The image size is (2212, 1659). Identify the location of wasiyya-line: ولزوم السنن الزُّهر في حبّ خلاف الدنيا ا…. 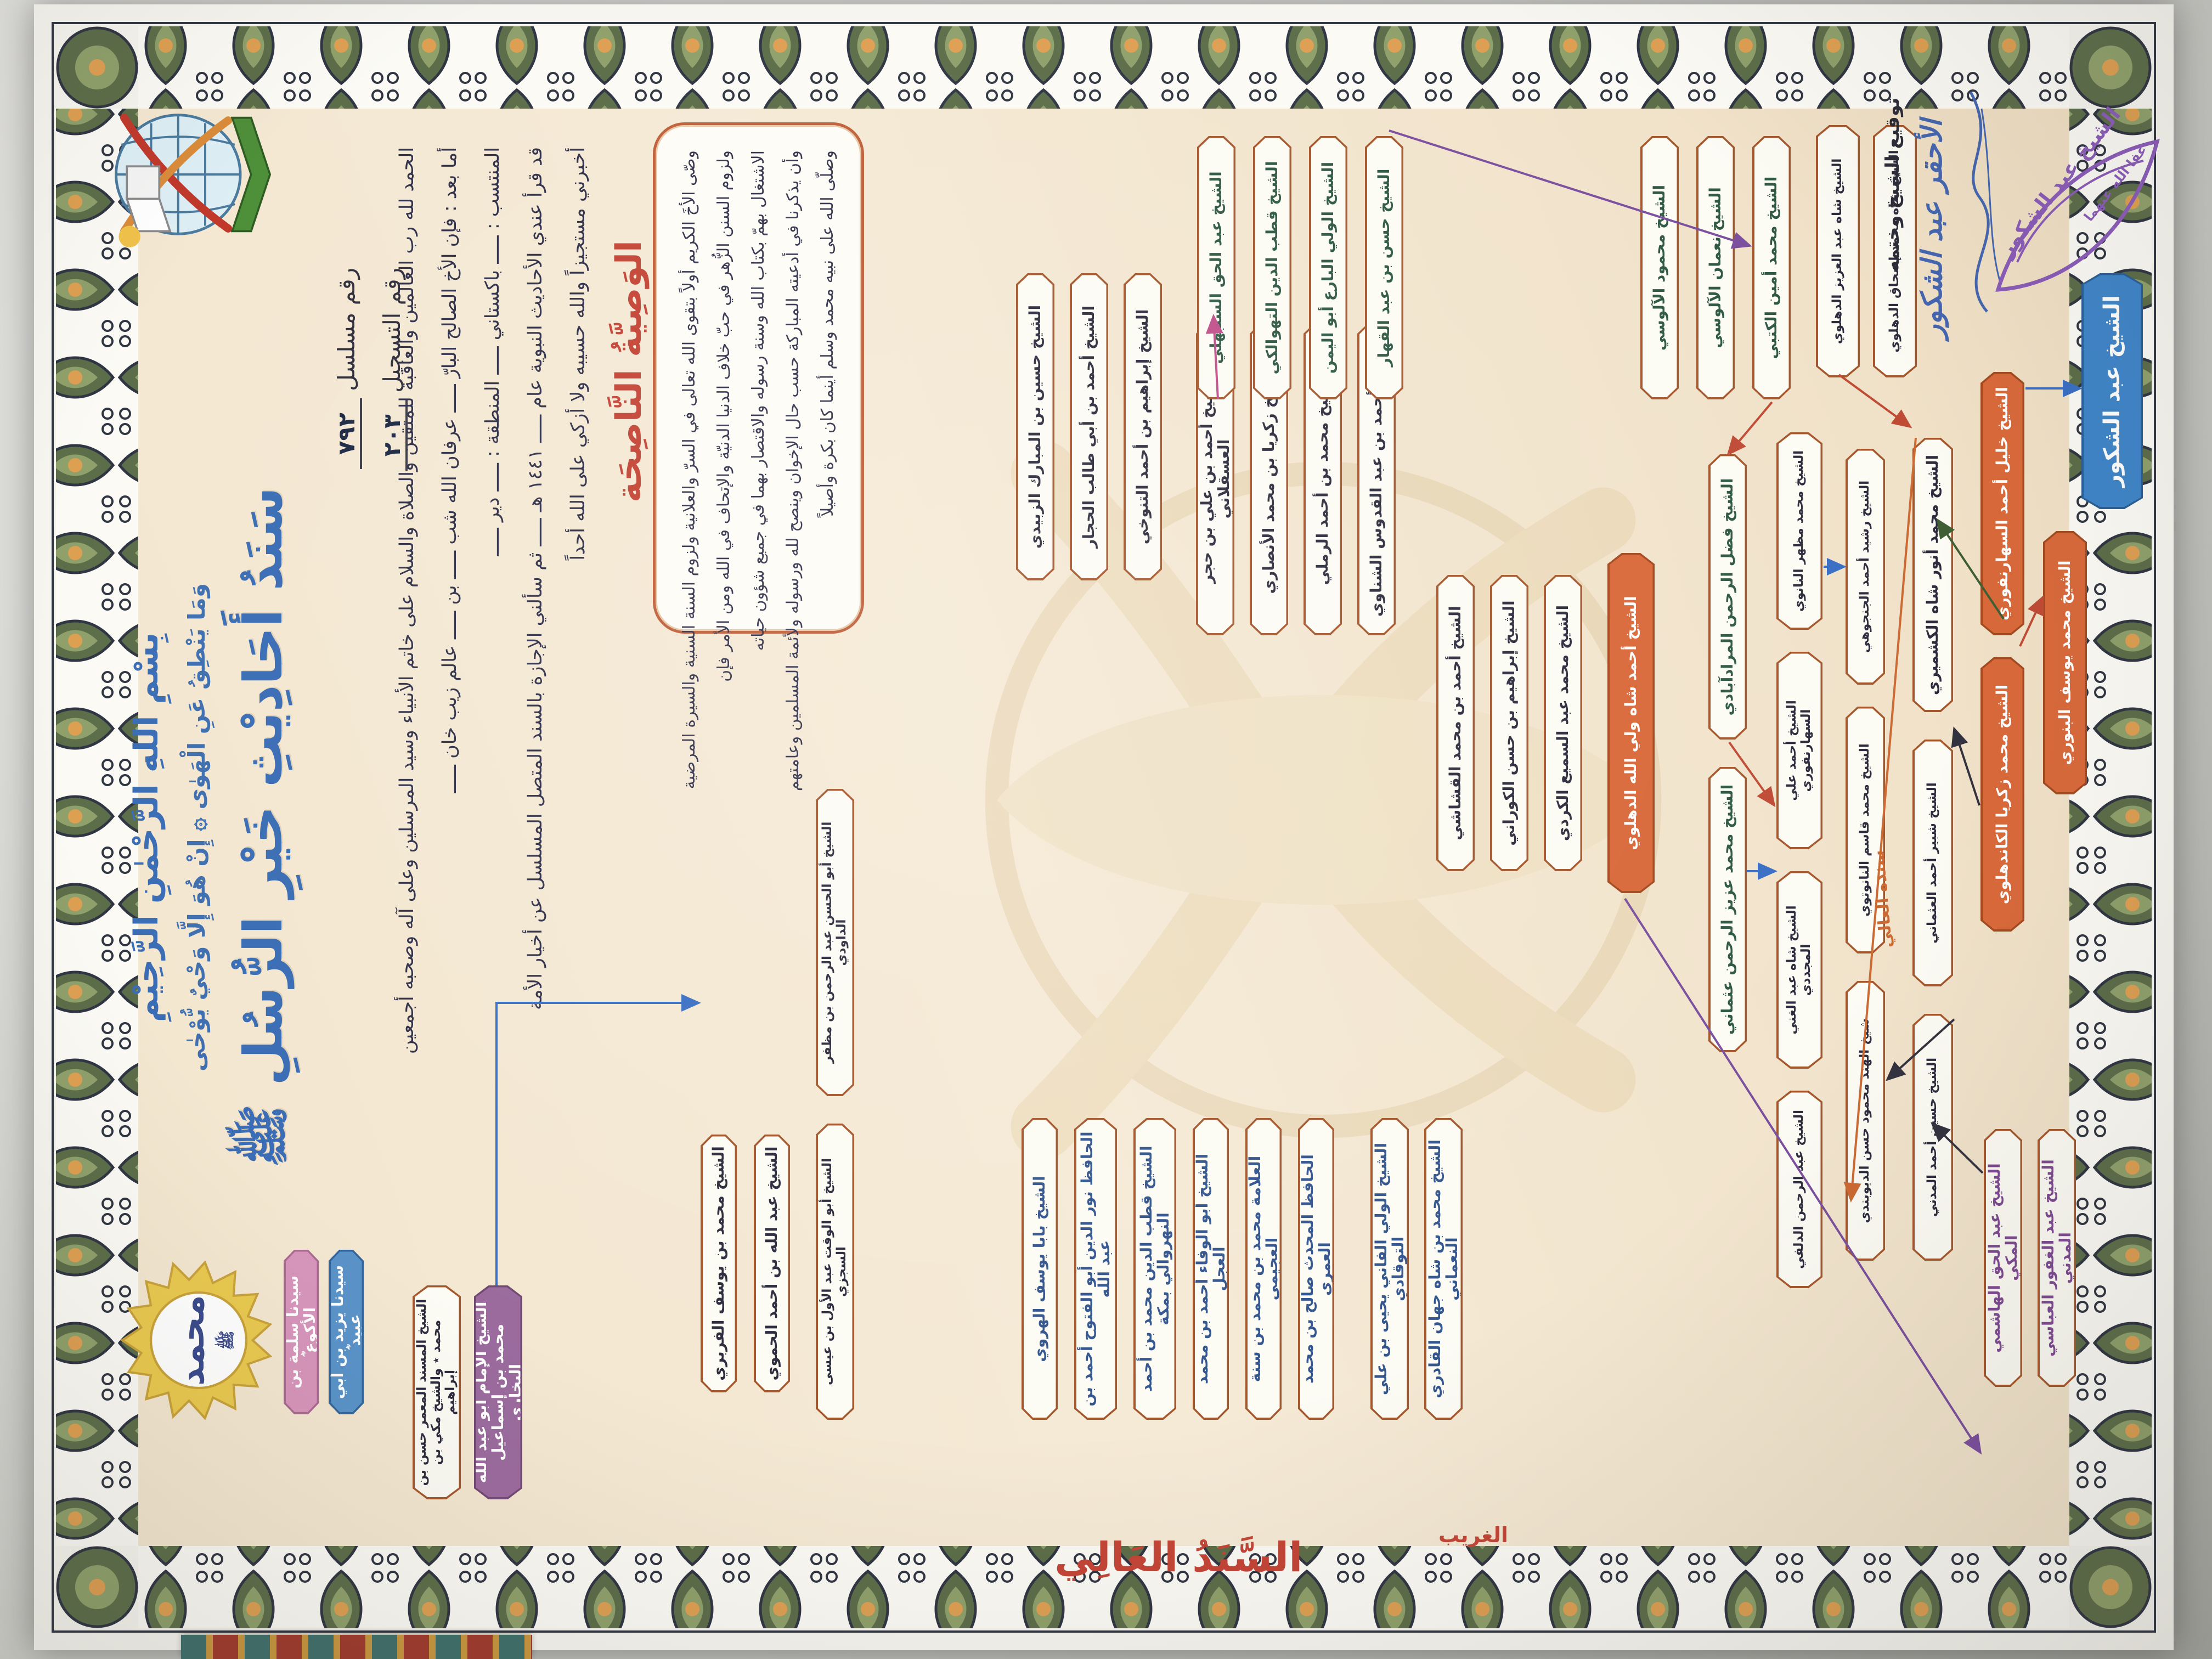
(723, 416).